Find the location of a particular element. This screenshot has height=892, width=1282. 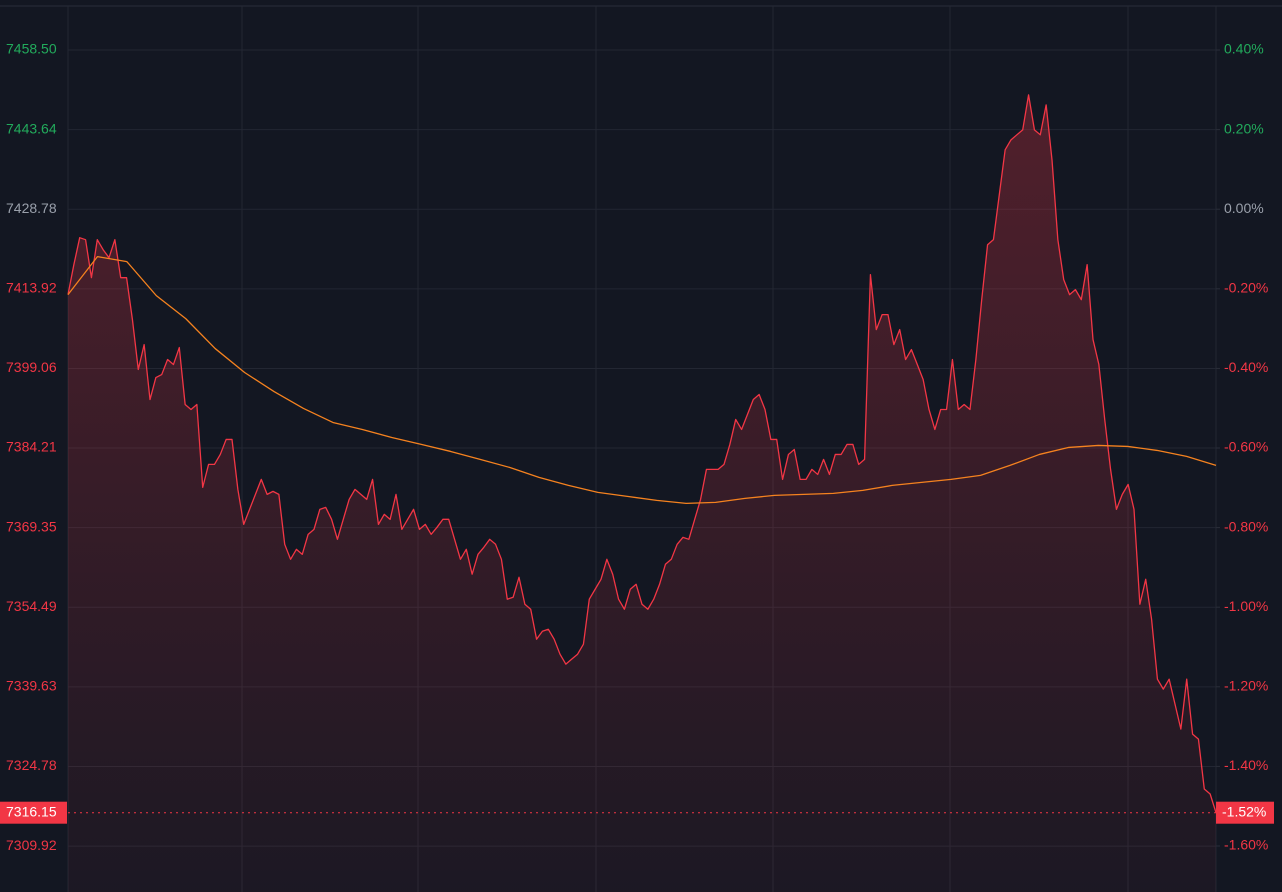

last-price-label: 7316.15 is located at coordinates (31, 811).